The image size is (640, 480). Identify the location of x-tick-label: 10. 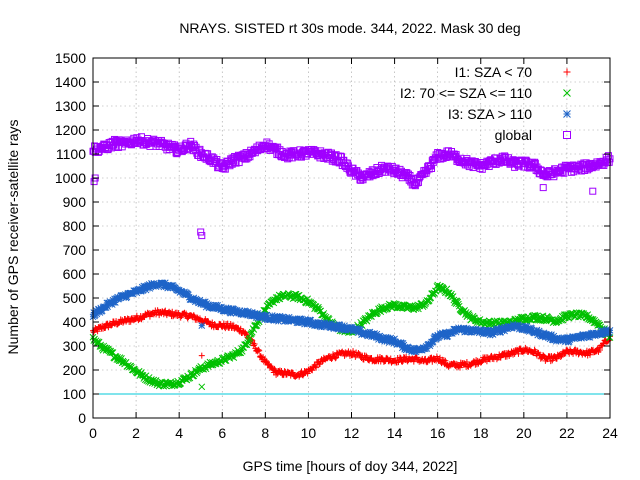
(309, 433).